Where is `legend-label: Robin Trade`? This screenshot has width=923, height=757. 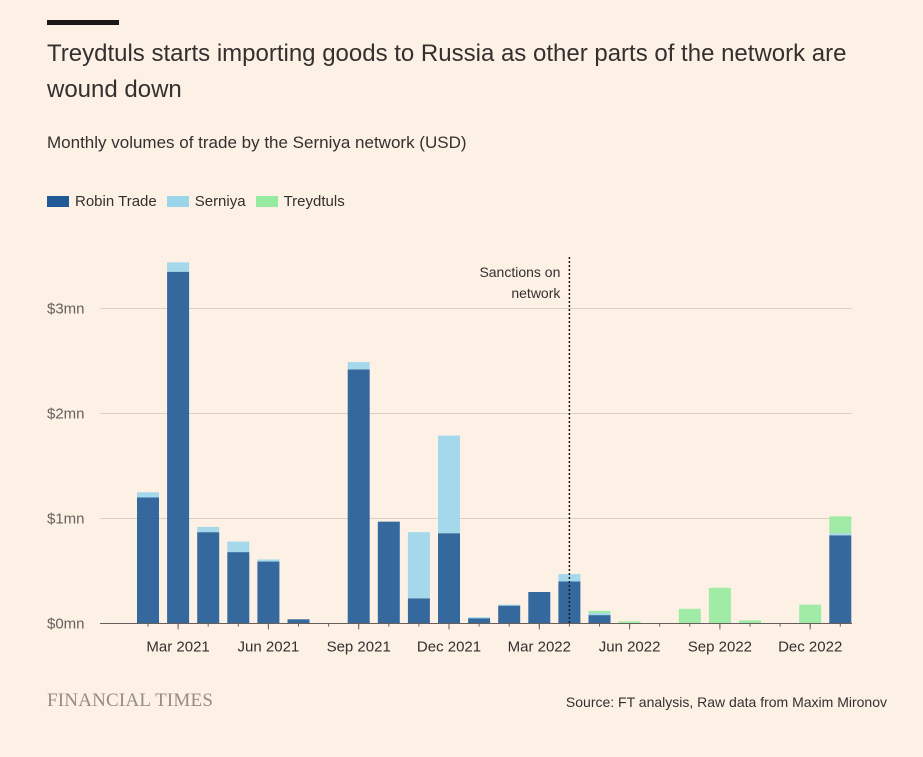
legend-label: Robin Trade is located at coordinates (116, 201).